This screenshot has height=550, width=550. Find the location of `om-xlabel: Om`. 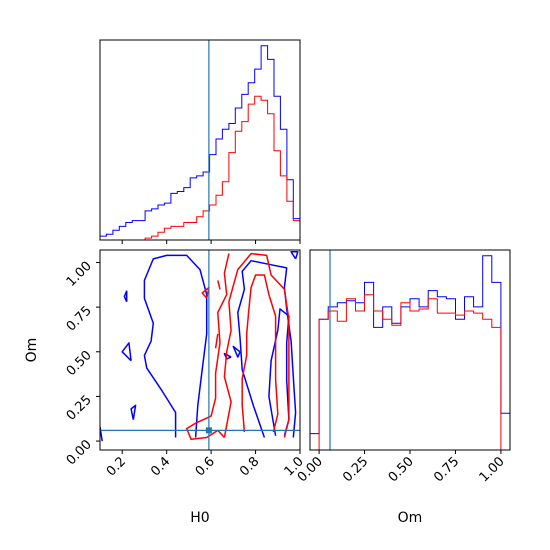

om-xlabel: Om is located at coordinates (410, 518).